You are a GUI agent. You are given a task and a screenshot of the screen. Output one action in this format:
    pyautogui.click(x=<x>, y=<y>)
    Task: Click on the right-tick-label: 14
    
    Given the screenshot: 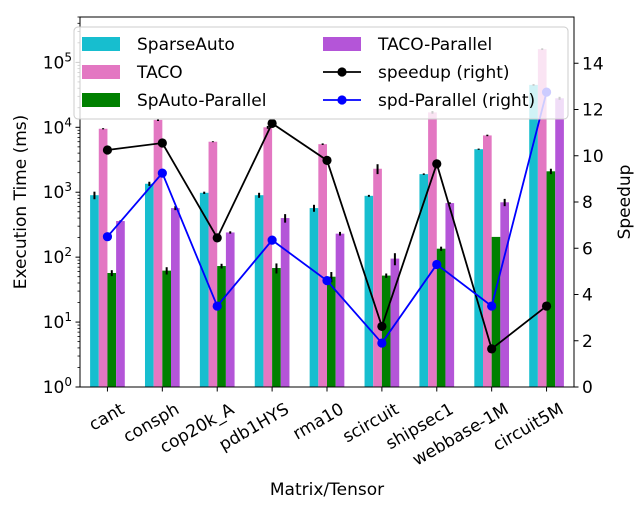 What is the action you would take?
    pyautogui.click(x=593, y=64)
    